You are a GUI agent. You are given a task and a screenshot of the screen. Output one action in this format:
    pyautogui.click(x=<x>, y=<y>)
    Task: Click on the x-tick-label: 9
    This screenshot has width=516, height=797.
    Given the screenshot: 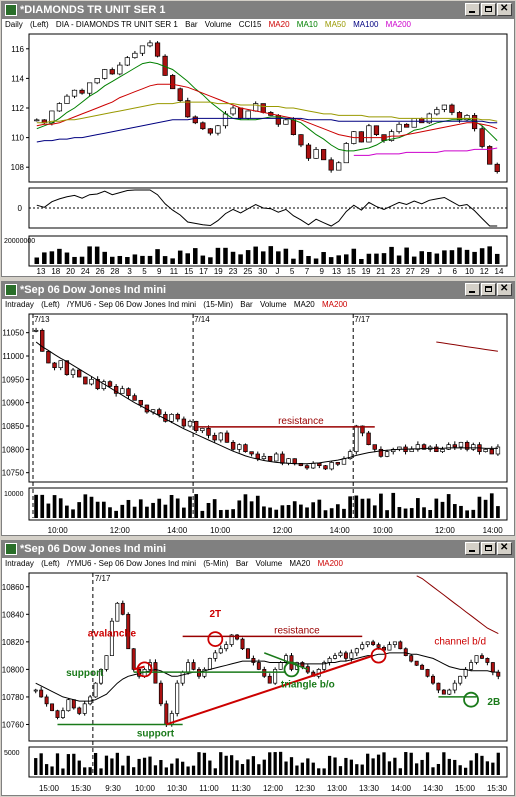 What is the action you would take?
    pyautogui.click(x=159, y=271)
    